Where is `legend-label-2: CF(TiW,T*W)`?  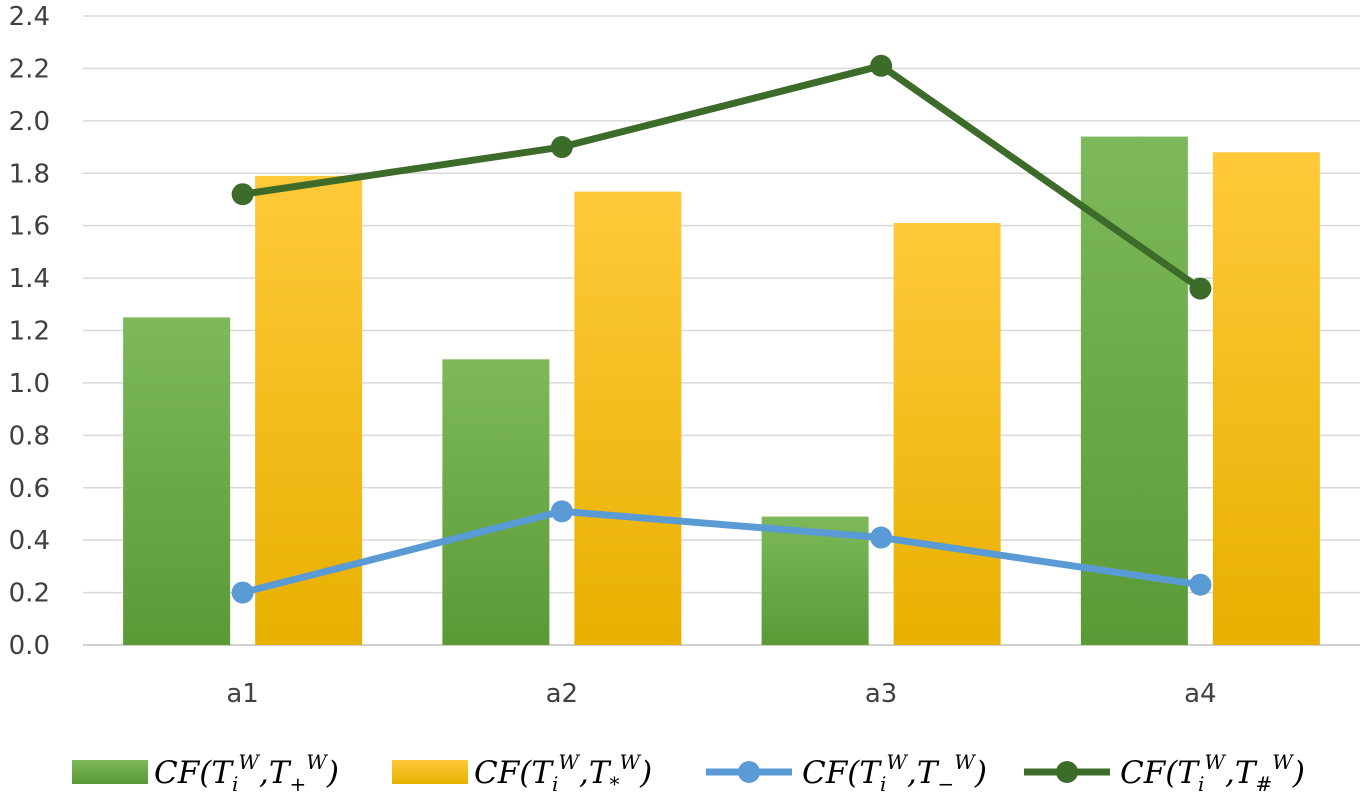 legend-label-2: CF(TiW,T*W) is located at coordinates (563, 773).